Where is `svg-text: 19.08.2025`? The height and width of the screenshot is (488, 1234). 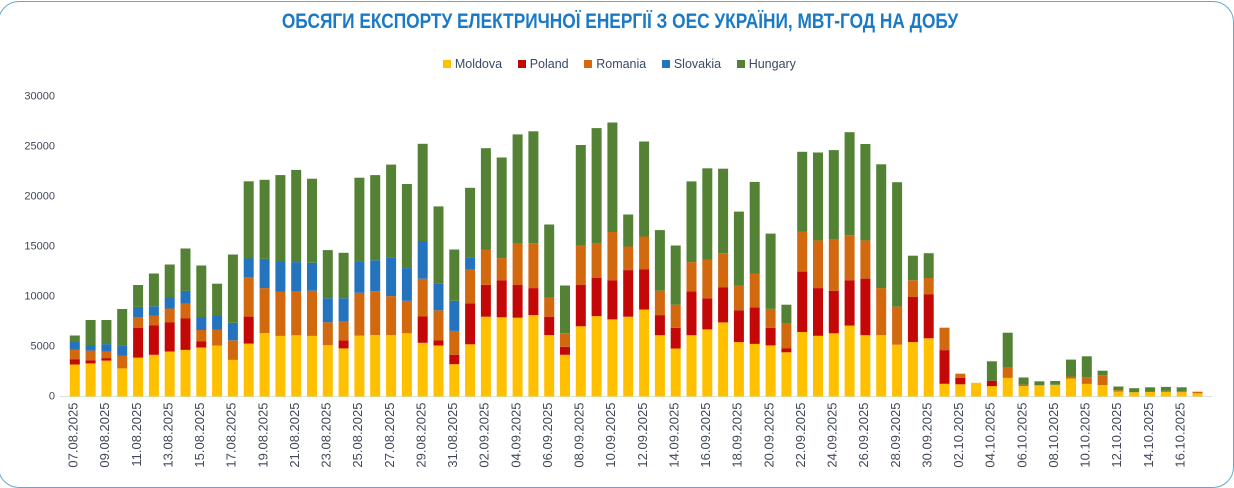
svg-text: 19.08.2025 is located at coordinates (262, 435).